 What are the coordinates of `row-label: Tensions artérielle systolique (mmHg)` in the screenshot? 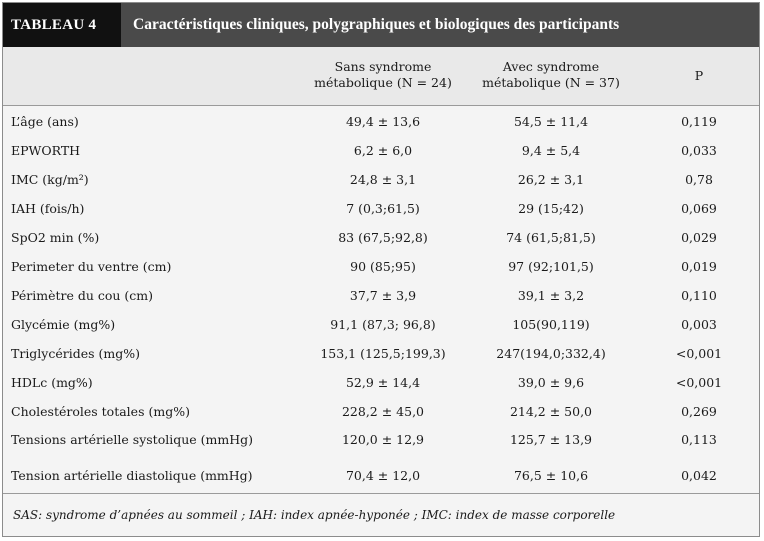 It's located at (132, 439).